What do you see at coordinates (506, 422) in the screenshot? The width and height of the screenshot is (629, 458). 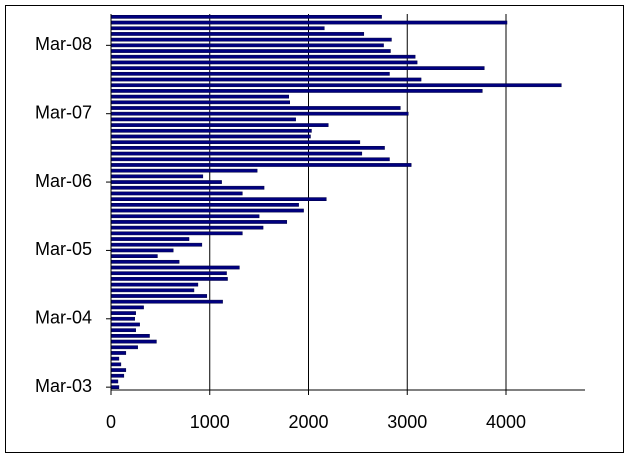 I see `x-tick-label: 4000` at bounding box center [506, 422].